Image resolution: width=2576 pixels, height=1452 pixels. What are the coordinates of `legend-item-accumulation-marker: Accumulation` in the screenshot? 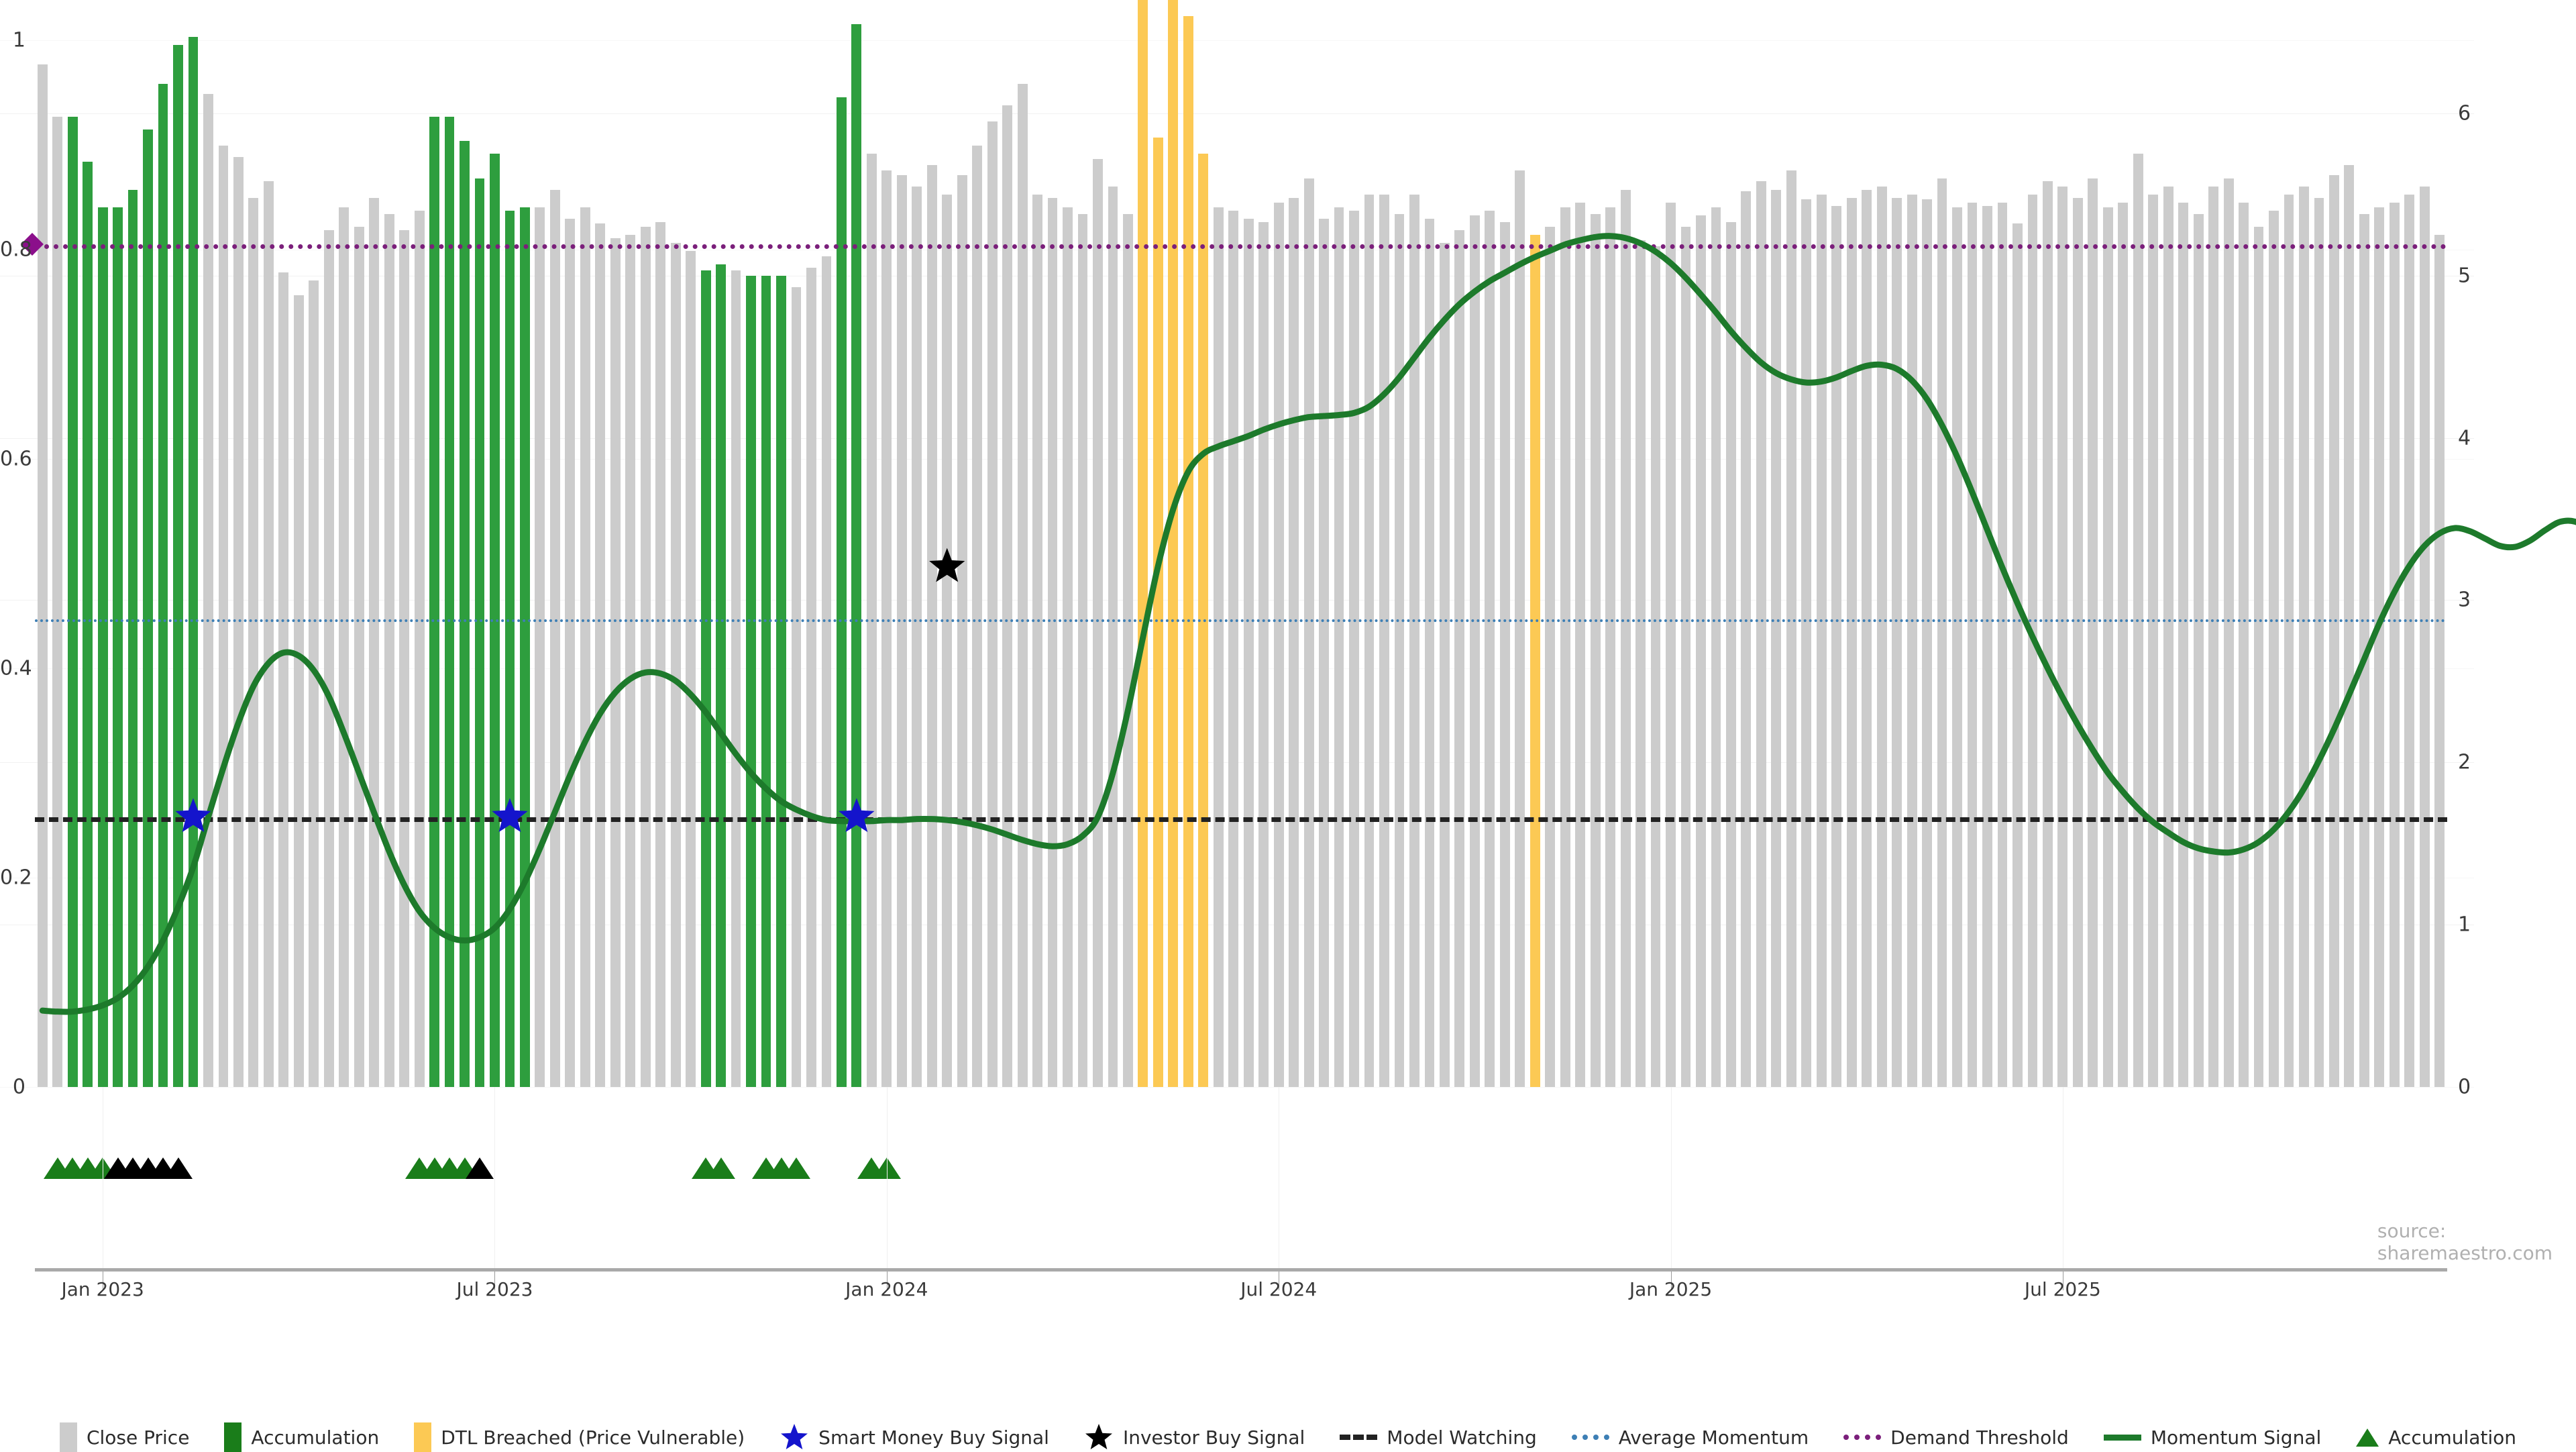 It's located at (2436, 1438).